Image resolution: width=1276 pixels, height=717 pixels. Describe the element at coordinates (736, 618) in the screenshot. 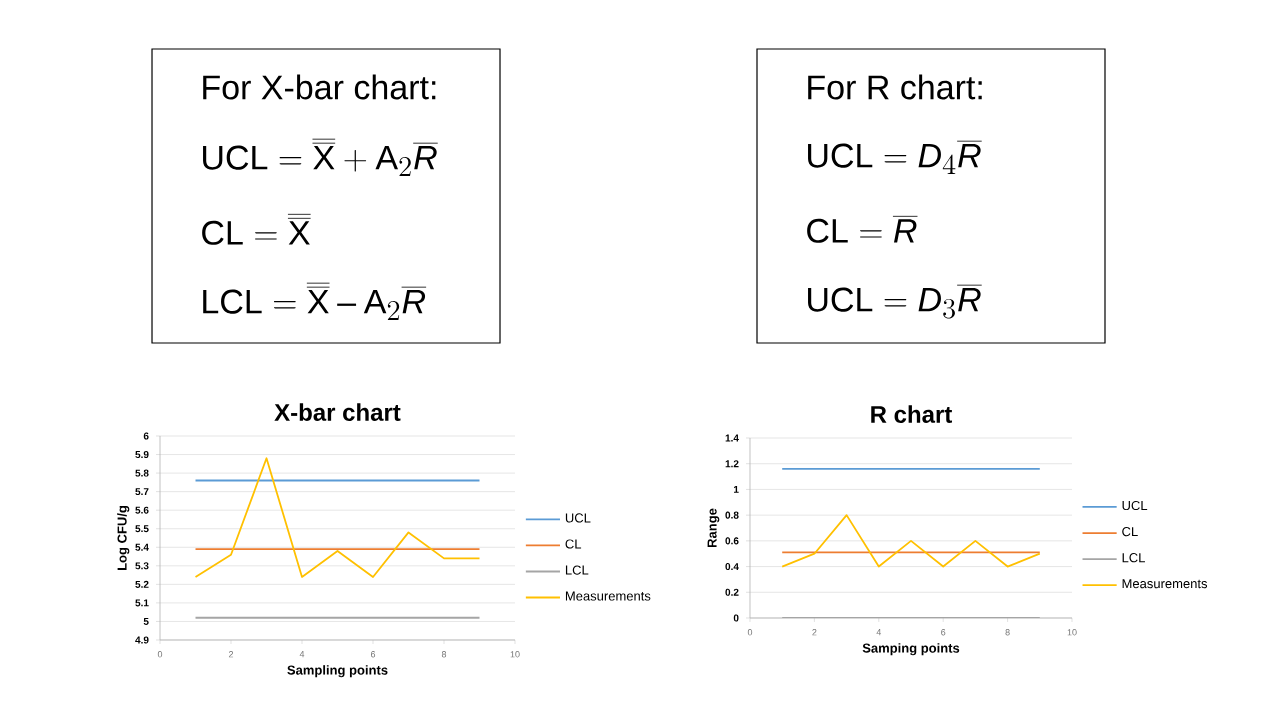

I see `y-tick-label: 0` at that location.